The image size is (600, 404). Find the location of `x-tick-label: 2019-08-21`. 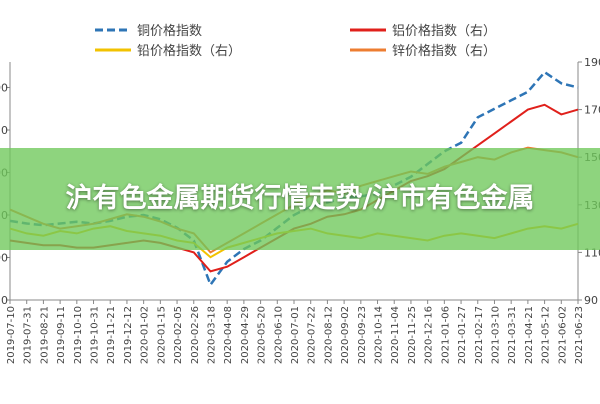

x-tick-label: 2019-08-21 is located at coordinates (44, 335).